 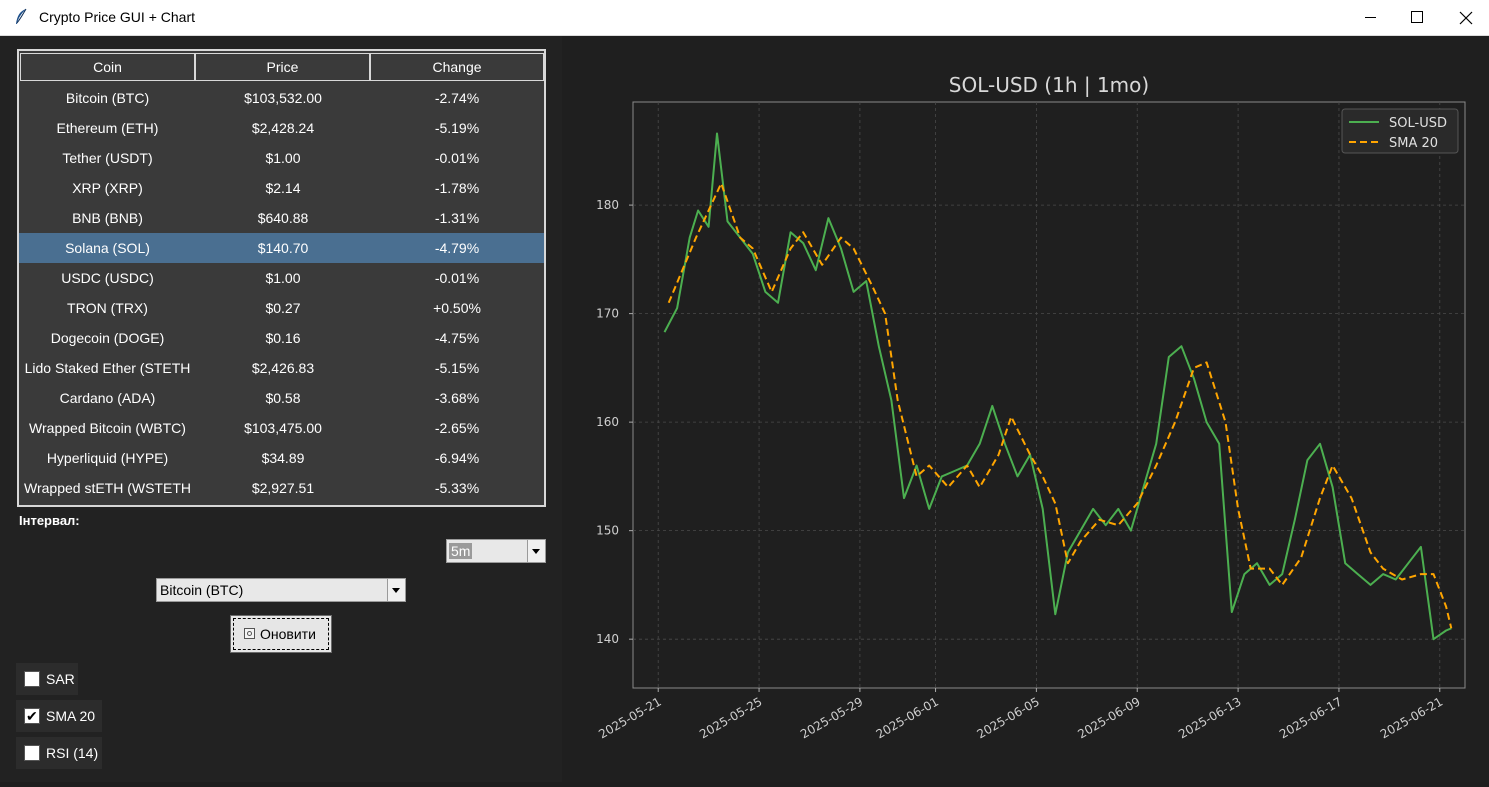 What do you see at coordinates (1466, 17) in the screenshot?
I see `close-button` at bounding box center [1466, 17].